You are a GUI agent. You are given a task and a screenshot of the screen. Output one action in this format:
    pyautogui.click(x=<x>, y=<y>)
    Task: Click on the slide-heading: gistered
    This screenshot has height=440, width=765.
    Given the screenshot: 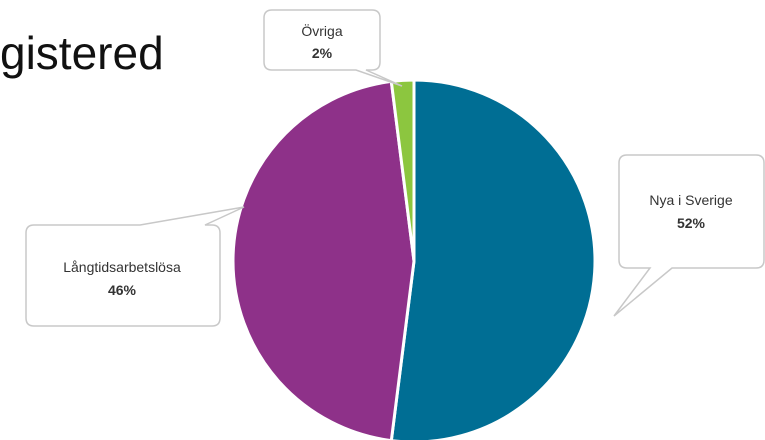 What is the action you would take?
    pyautogui.click(x=82, y=53)
    